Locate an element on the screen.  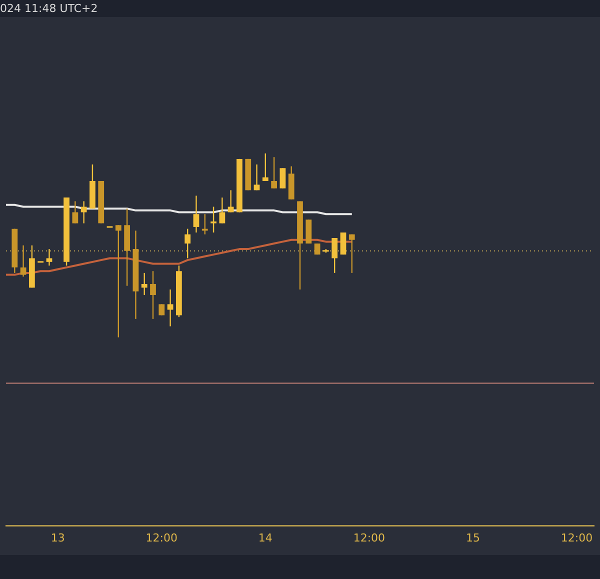
x-tick-label: 14 is located at coordinates (265, 537).